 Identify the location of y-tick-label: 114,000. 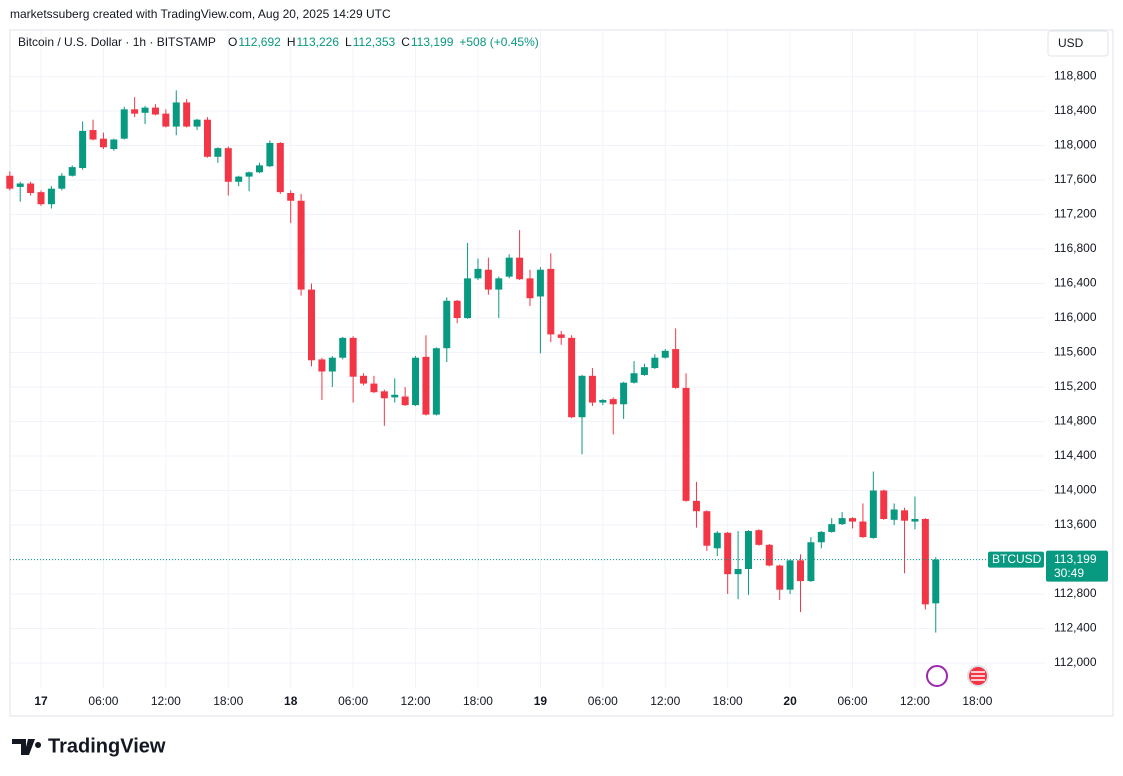
(1075, 490).